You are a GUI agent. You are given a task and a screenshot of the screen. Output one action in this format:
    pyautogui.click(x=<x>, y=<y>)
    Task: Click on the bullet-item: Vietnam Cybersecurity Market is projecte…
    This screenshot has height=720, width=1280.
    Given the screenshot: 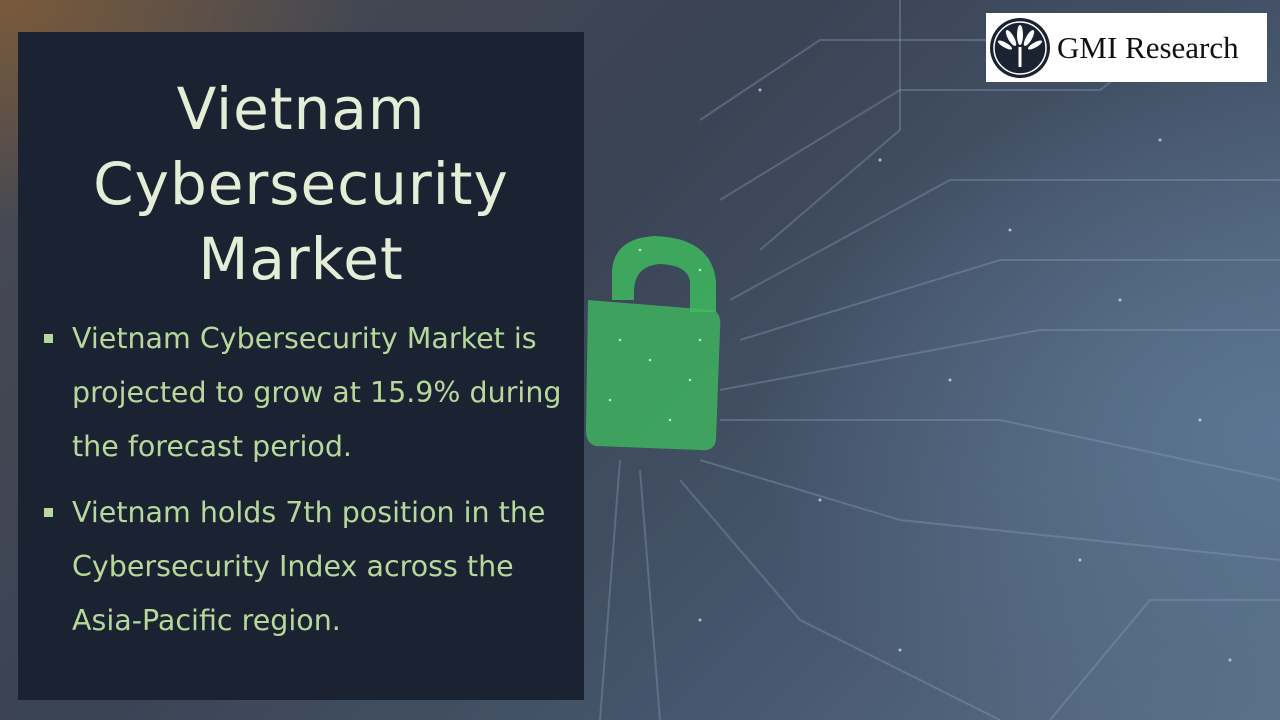 What is the action you would take?
    pyautogui.click(x=309, y=393)
    